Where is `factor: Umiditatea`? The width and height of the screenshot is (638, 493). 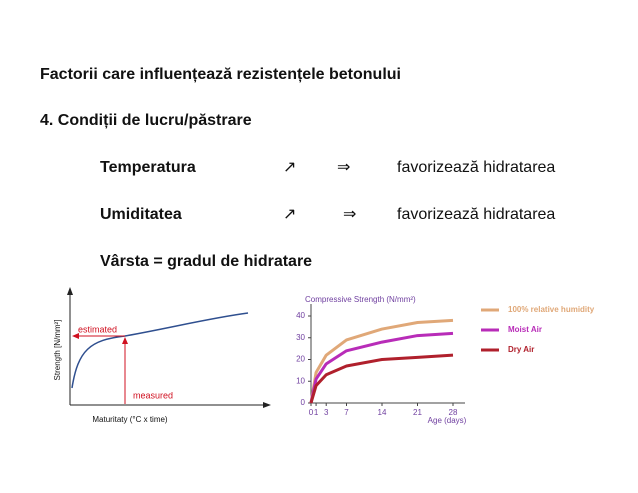
factor: Umiditatea is located at coordinates (141, 214).